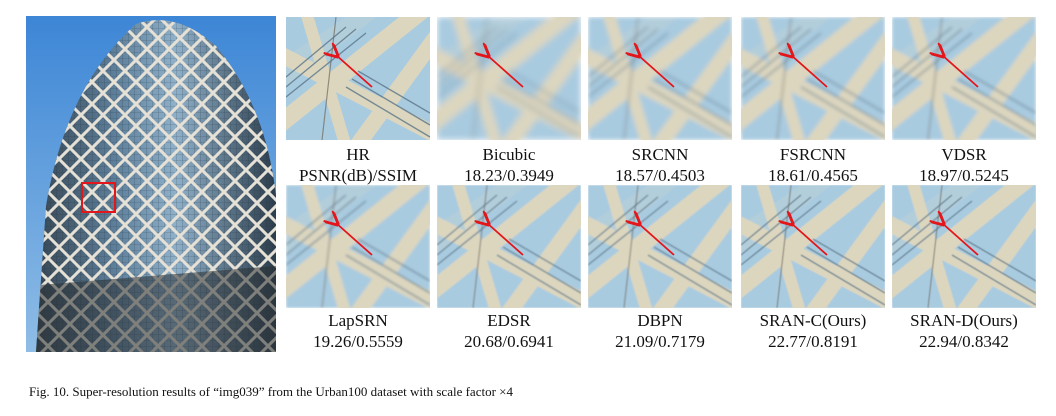 The height and width of the screenshot is (416, 1056). What do you see at coordinates (964, 341) in the screenshot?
I see `method-metric: 22.94/0.8342` at bounding box center [964, 341].